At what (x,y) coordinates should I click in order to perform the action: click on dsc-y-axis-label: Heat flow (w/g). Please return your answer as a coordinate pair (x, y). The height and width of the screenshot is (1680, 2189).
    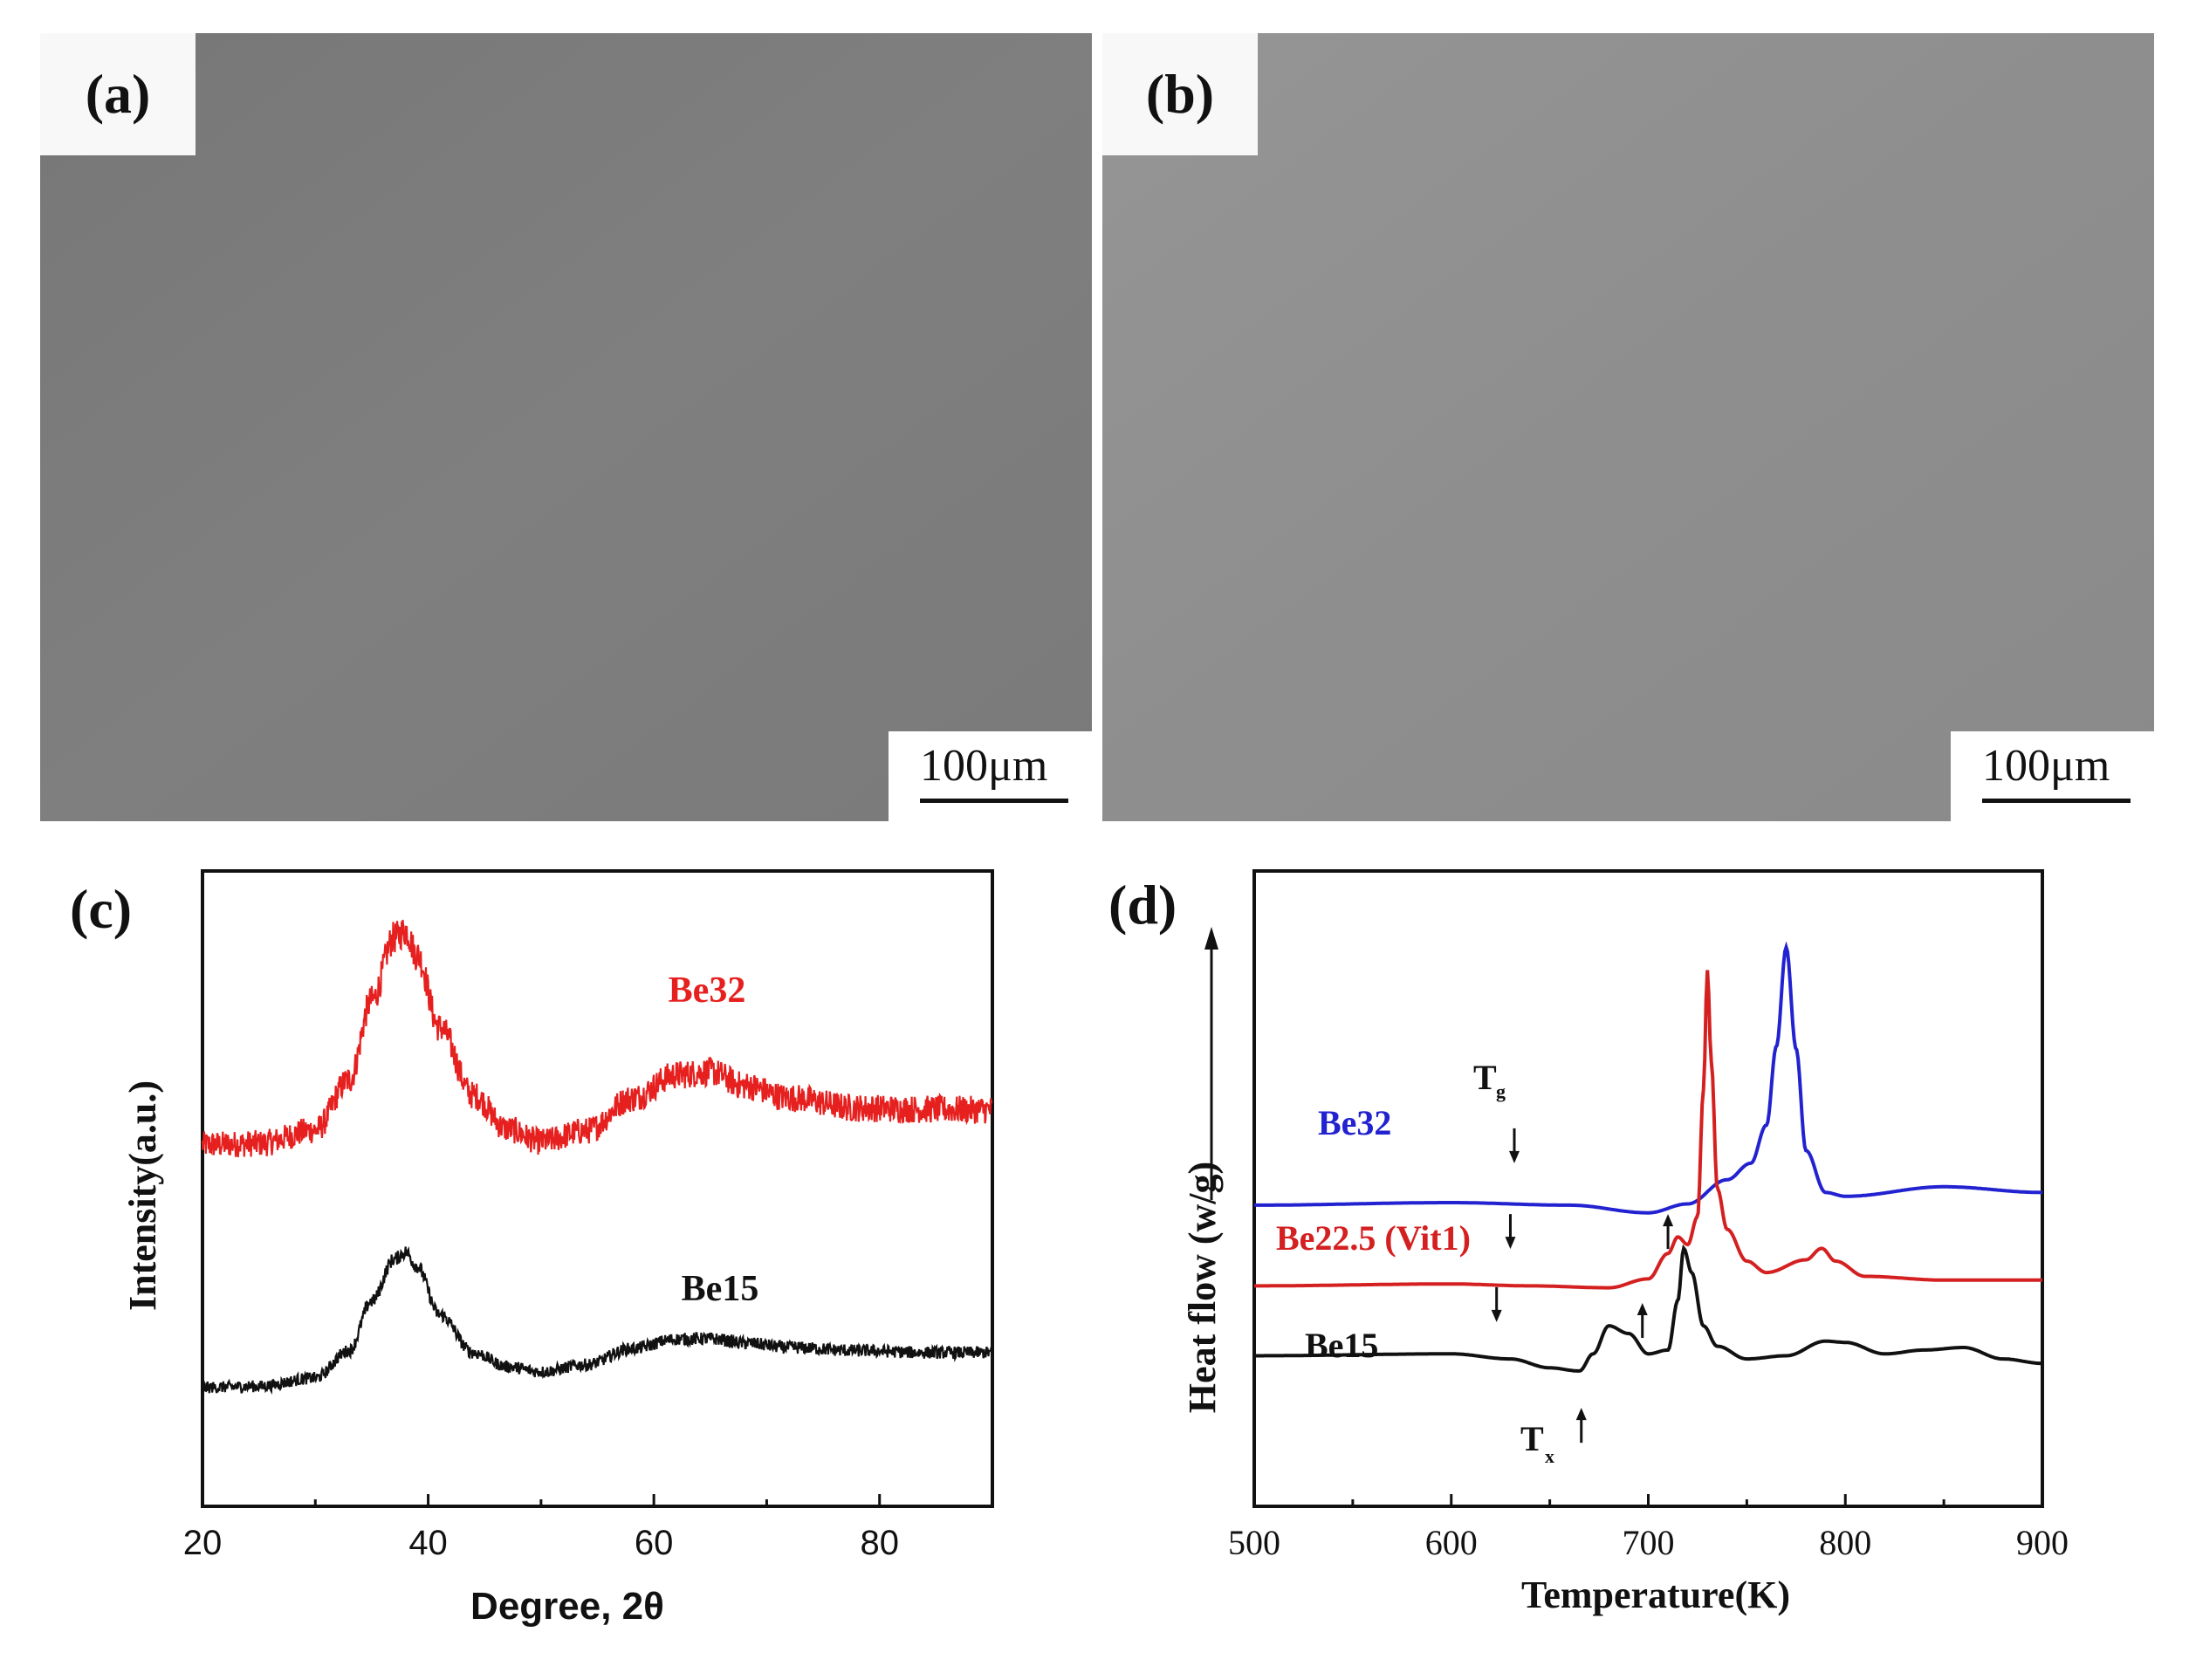
    Looking at the image, I should click on (1203, 1287).